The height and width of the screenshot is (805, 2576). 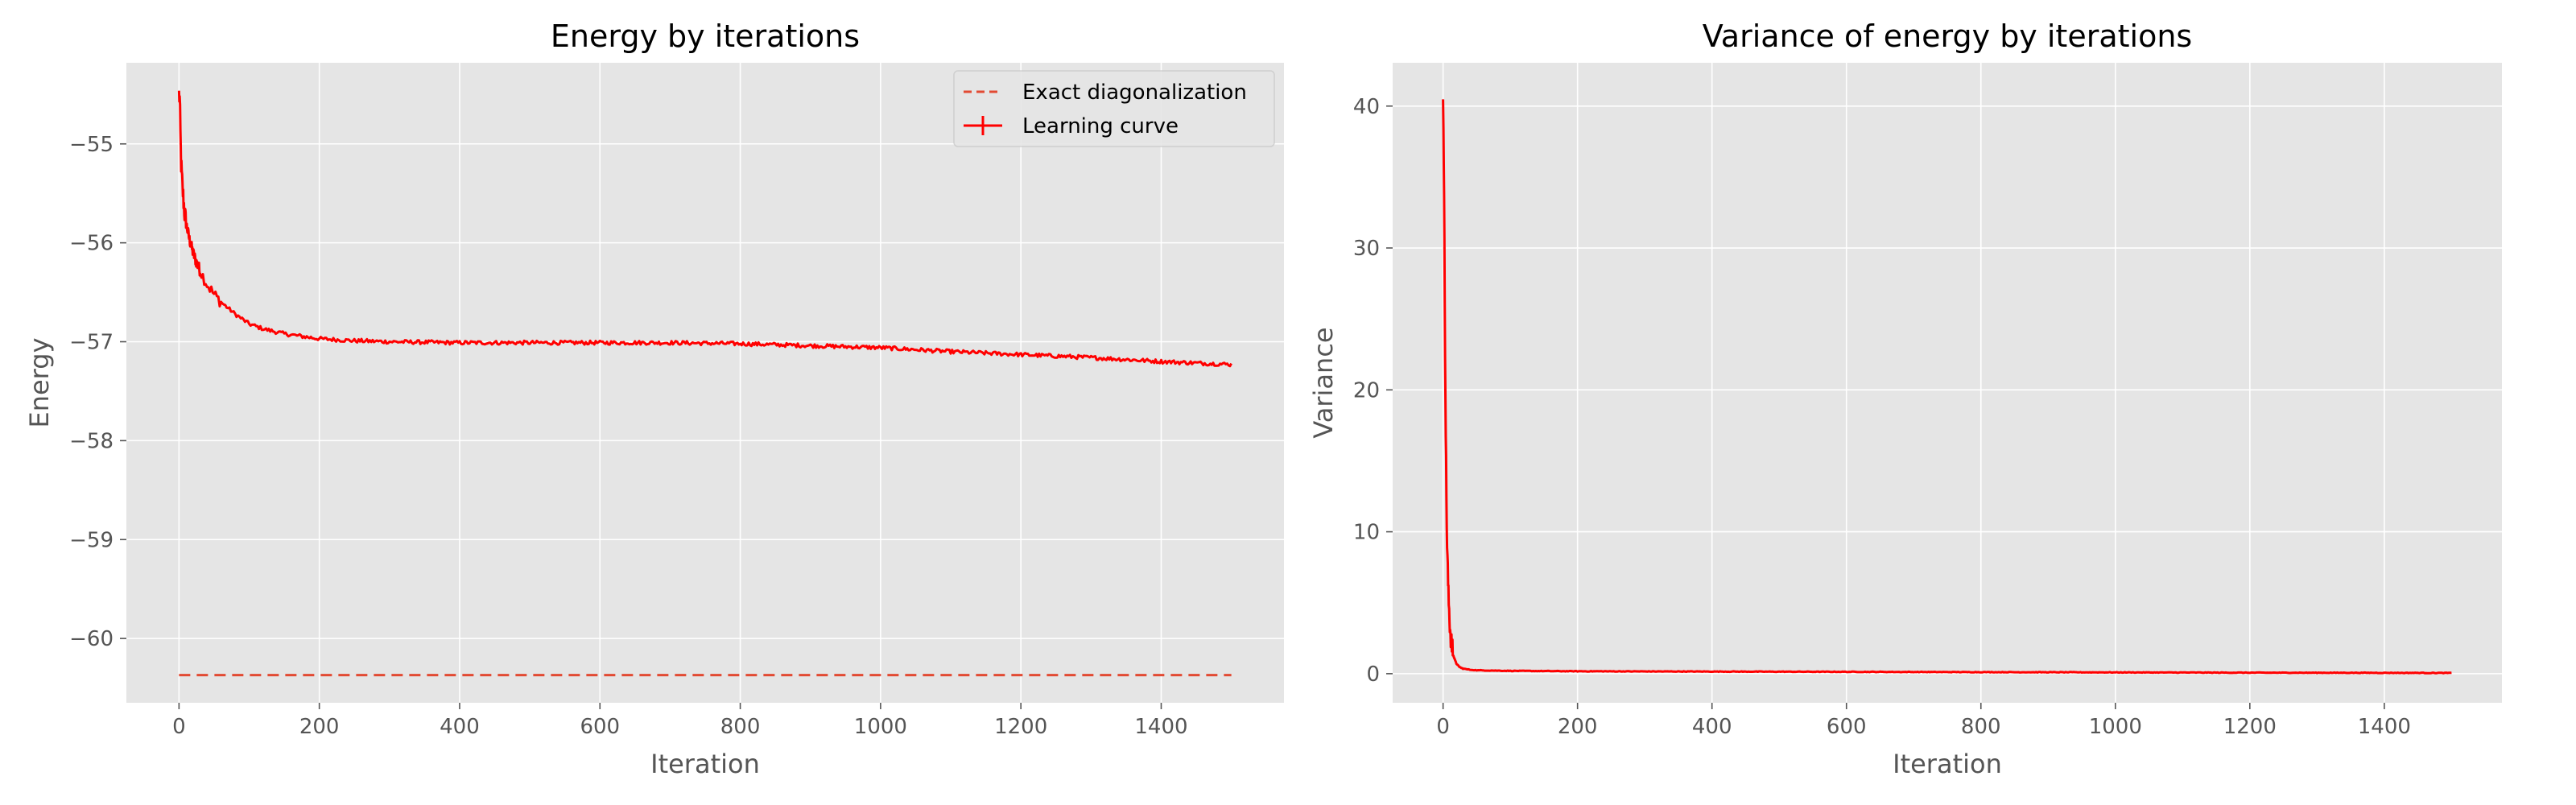 What do you see at coordinates (704, 229) in the screenshot?
I see `series-line-learning-curve` at bounding box center [704, 229].